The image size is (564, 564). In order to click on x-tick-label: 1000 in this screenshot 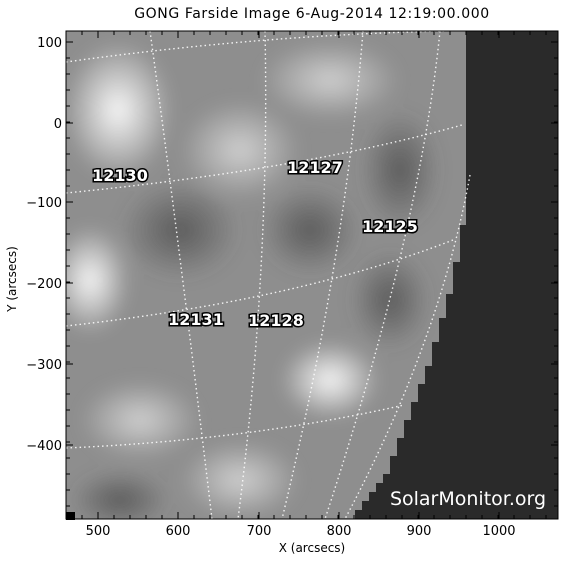, I will do `click(498, 531)`.